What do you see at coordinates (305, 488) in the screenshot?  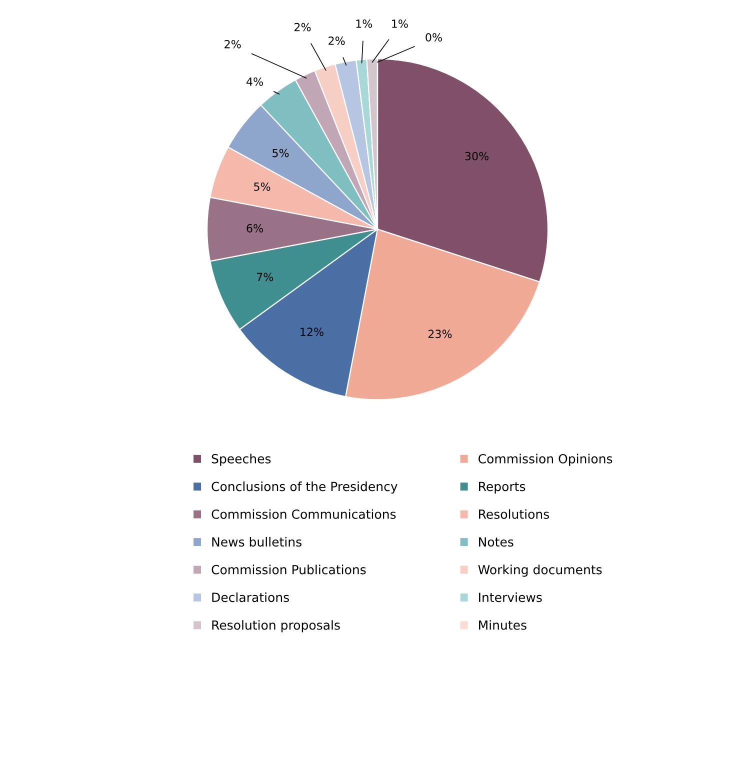 I see `legend-label: Conclusions of the Presidency` at bounding box center [305, 488].